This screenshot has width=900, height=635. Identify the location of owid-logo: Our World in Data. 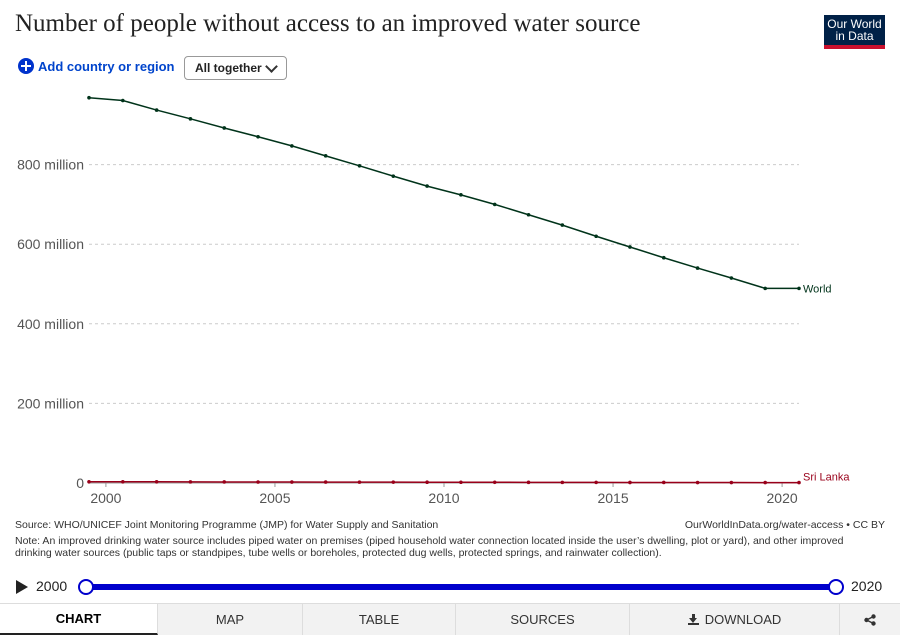
(854, 32).